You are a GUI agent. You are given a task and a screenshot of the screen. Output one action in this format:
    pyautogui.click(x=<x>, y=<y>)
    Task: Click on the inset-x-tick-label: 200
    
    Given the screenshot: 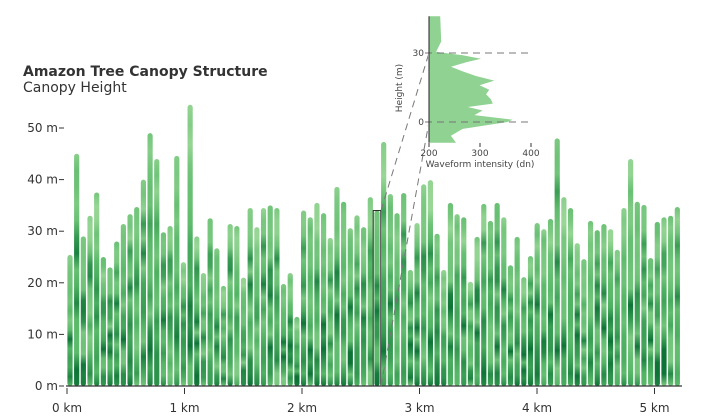 What is the action you would take?
    pyautogui.click(x=428, y=154)
    